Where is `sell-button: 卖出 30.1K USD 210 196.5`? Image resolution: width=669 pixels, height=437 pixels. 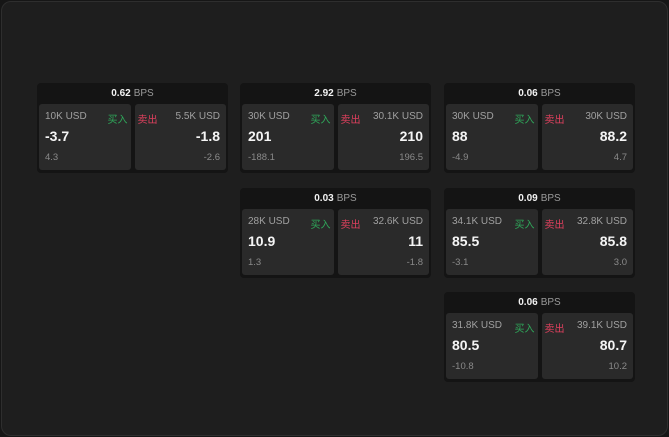
sell-button: 卖出 30.1K USD 210 196.5 is located at coordinates (383, 137).